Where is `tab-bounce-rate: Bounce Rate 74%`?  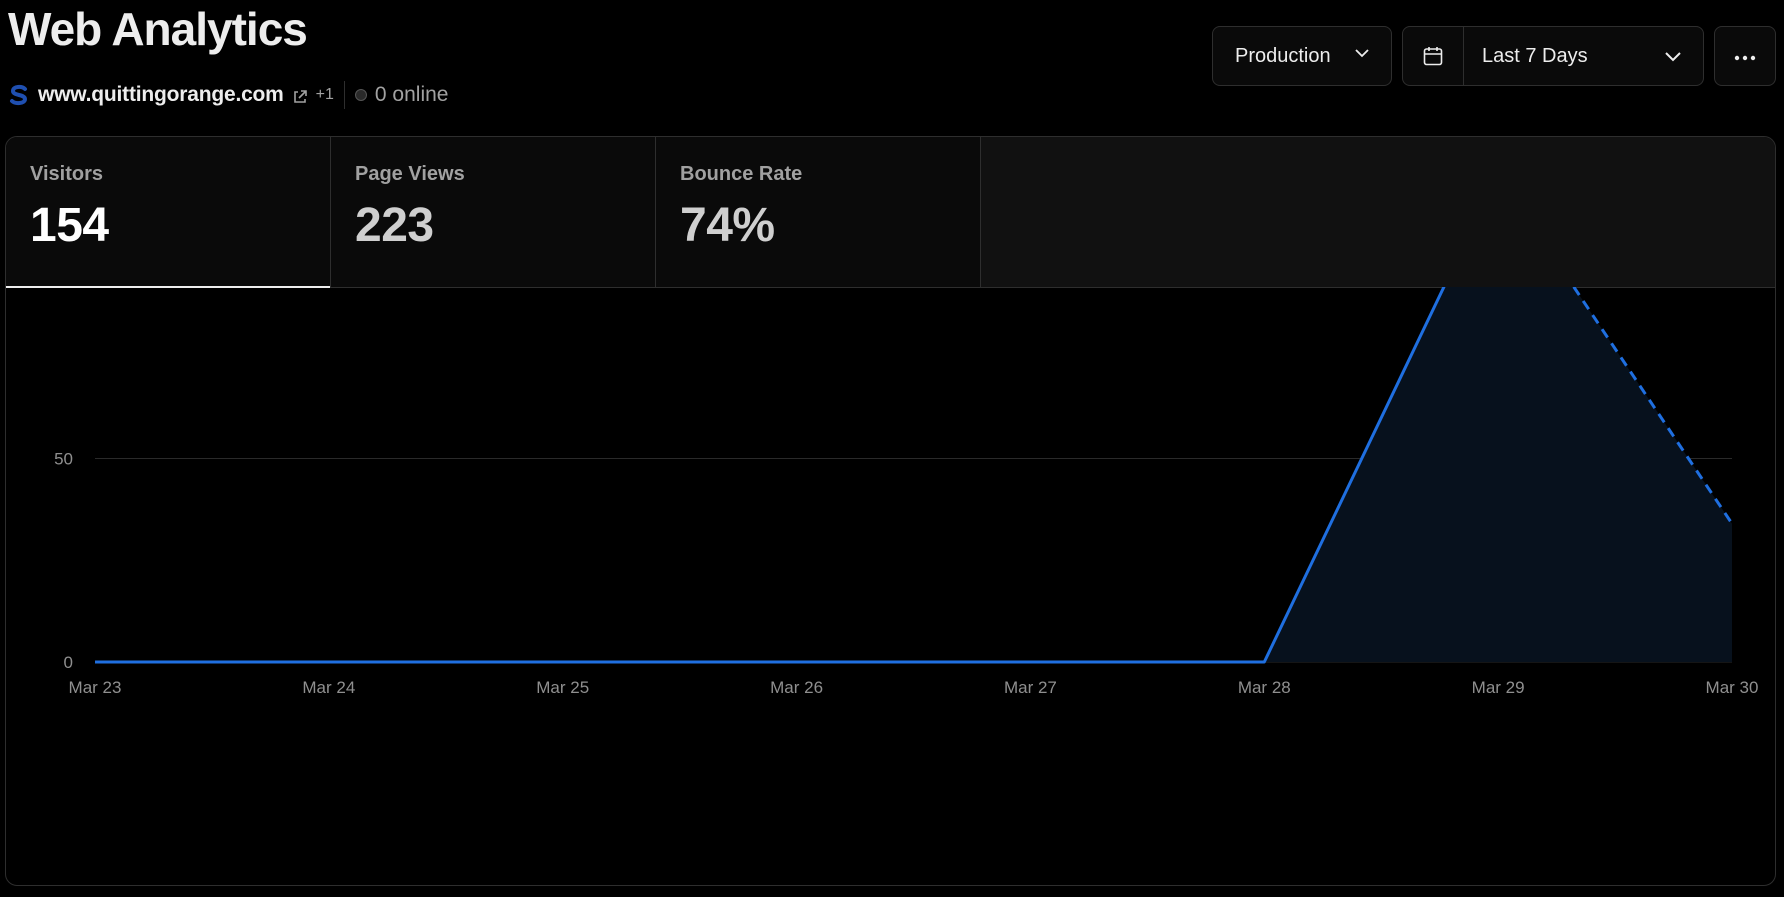
tab-bounce-rate: Bounce Rate 74% is located at coordinates (818, 212).